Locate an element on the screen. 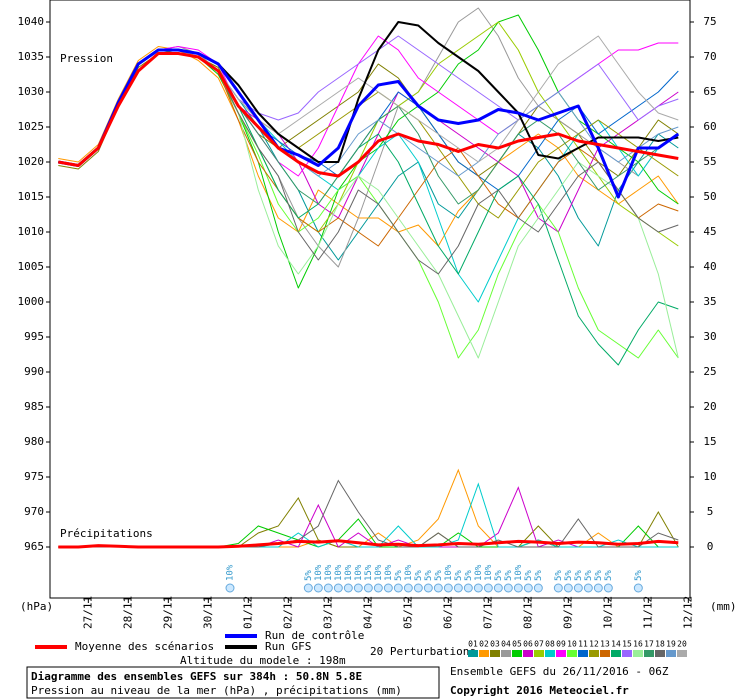  legend-label: 18 is located at coordinates (660, 644).